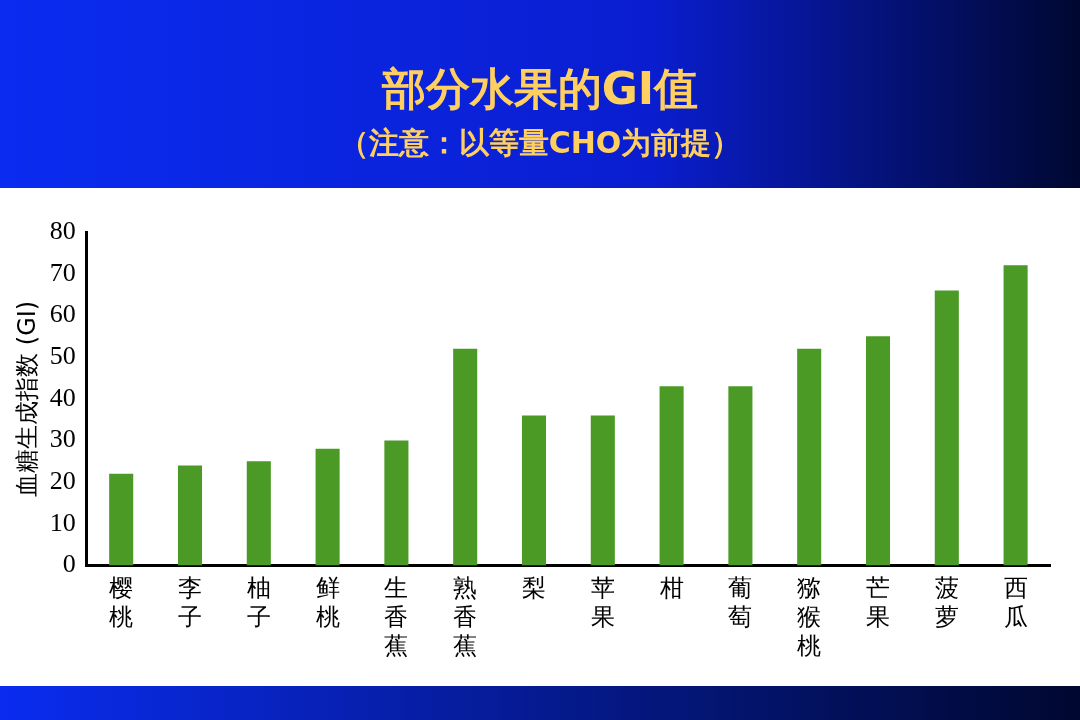 This screenshot has height=720, width=1080. Describe the element at coordinates (465, 617) in the screenshot. I see `x-tick-label: 熟香蕉` at that location.